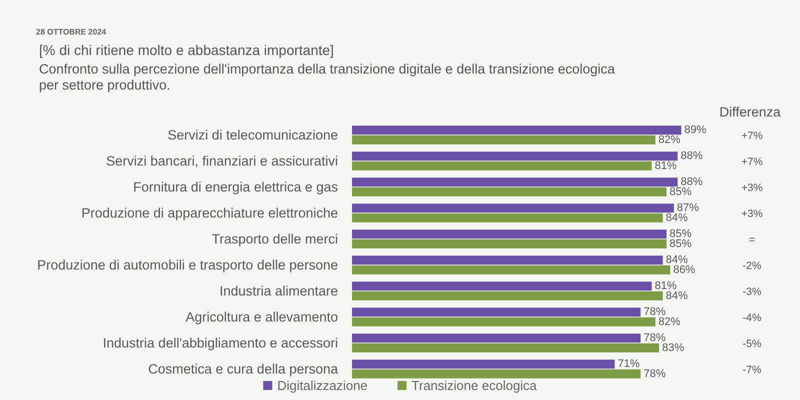 The width and height of the screenshot is (800, 400). I want to click on data-label: 83%, so click(673, 348).